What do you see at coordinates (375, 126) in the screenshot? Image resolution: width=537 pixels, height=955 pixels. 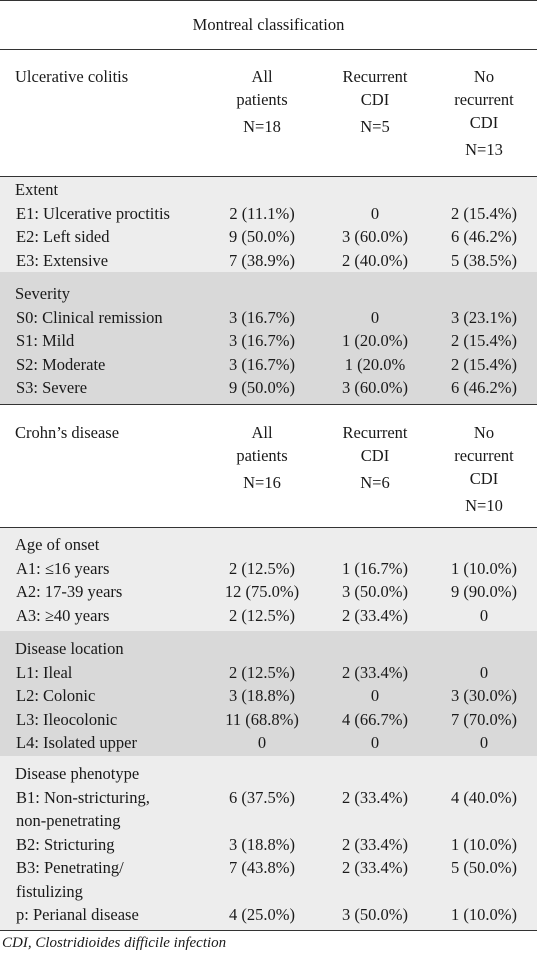 I see `uc-col-recurrent-cdi-n: N=5` at bounding box center [375, 126].